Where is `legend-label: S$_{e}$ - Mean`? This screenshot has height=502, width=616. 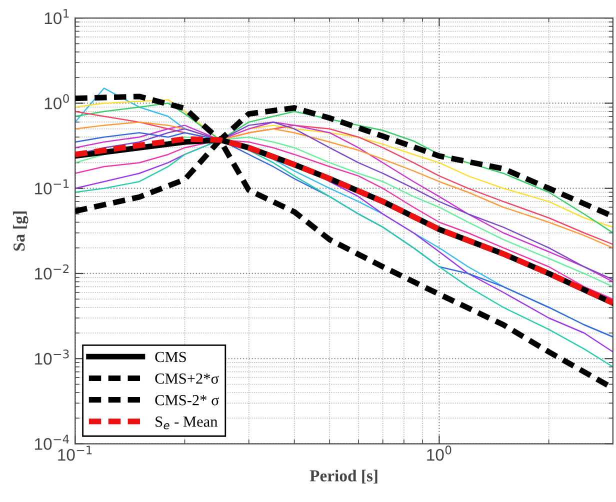 legend-label: S$_{e}$ - Mean is located at coordinates (187, 423).